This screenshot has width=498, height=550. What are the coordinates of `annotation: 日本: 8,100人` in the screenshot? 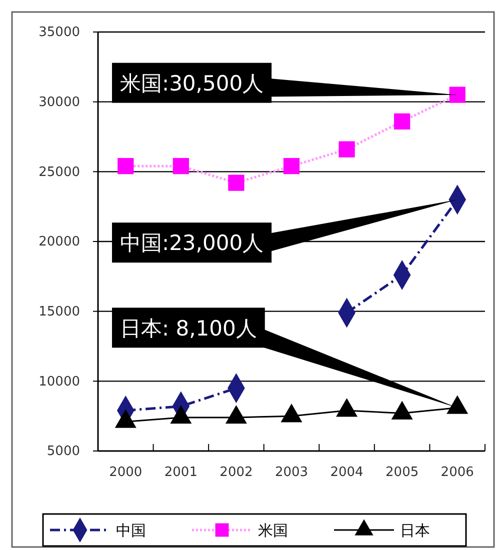 It's located at (188, 328).